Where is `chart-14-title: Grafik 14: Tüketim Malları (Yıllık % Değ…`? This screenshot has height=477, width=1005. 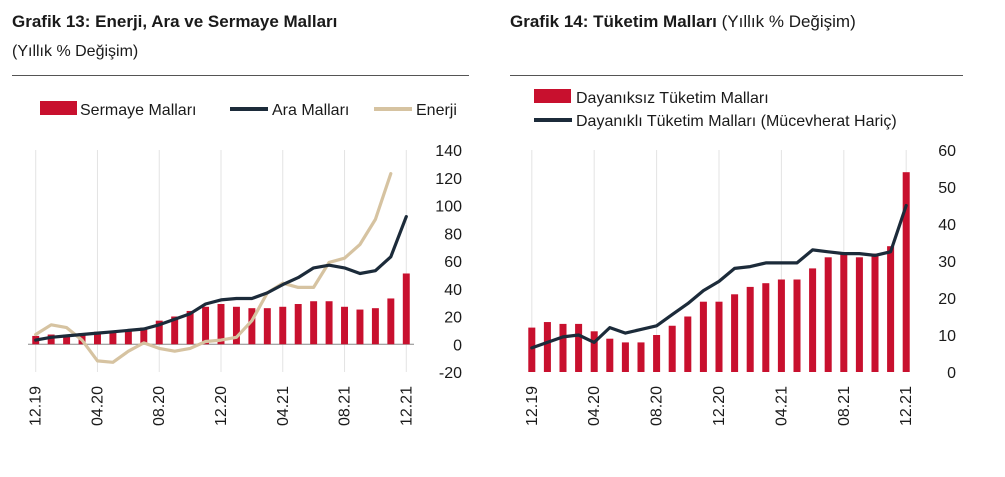
chart-14-title: Grafik 14: Tüketim Malları (Yıllık % Değ… is located at coordinates (683, 22).